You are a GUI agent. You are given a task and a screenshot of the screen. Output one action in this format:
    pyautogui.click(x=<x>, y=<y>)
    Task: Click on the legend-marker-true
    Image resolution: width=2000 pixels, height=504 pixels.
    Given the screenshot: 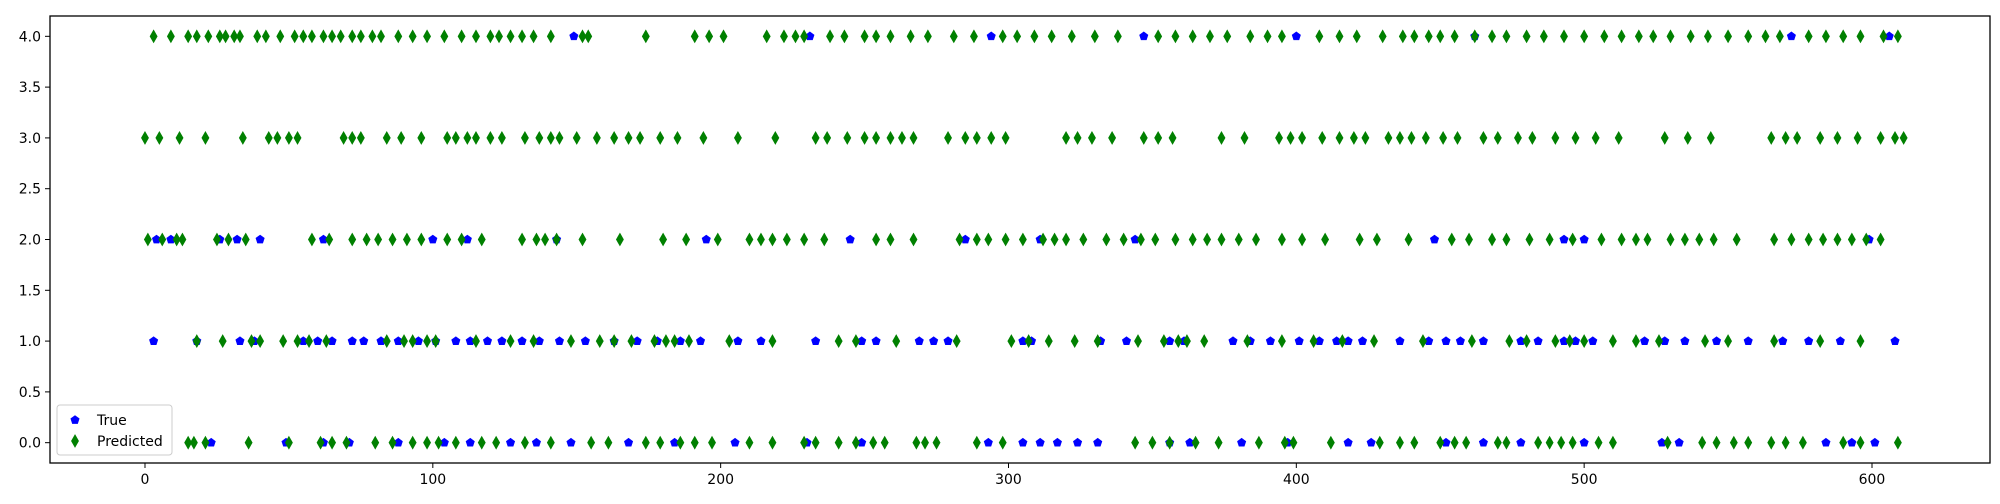 What is the action you would take?
    pyautogui.click(x=75, y=419)
    